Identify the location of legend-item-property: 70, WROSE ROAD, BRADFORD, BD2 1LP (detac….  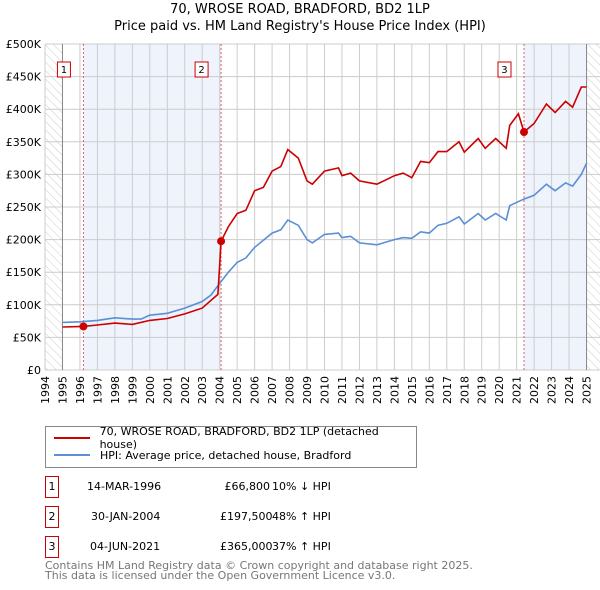
(235, 438).